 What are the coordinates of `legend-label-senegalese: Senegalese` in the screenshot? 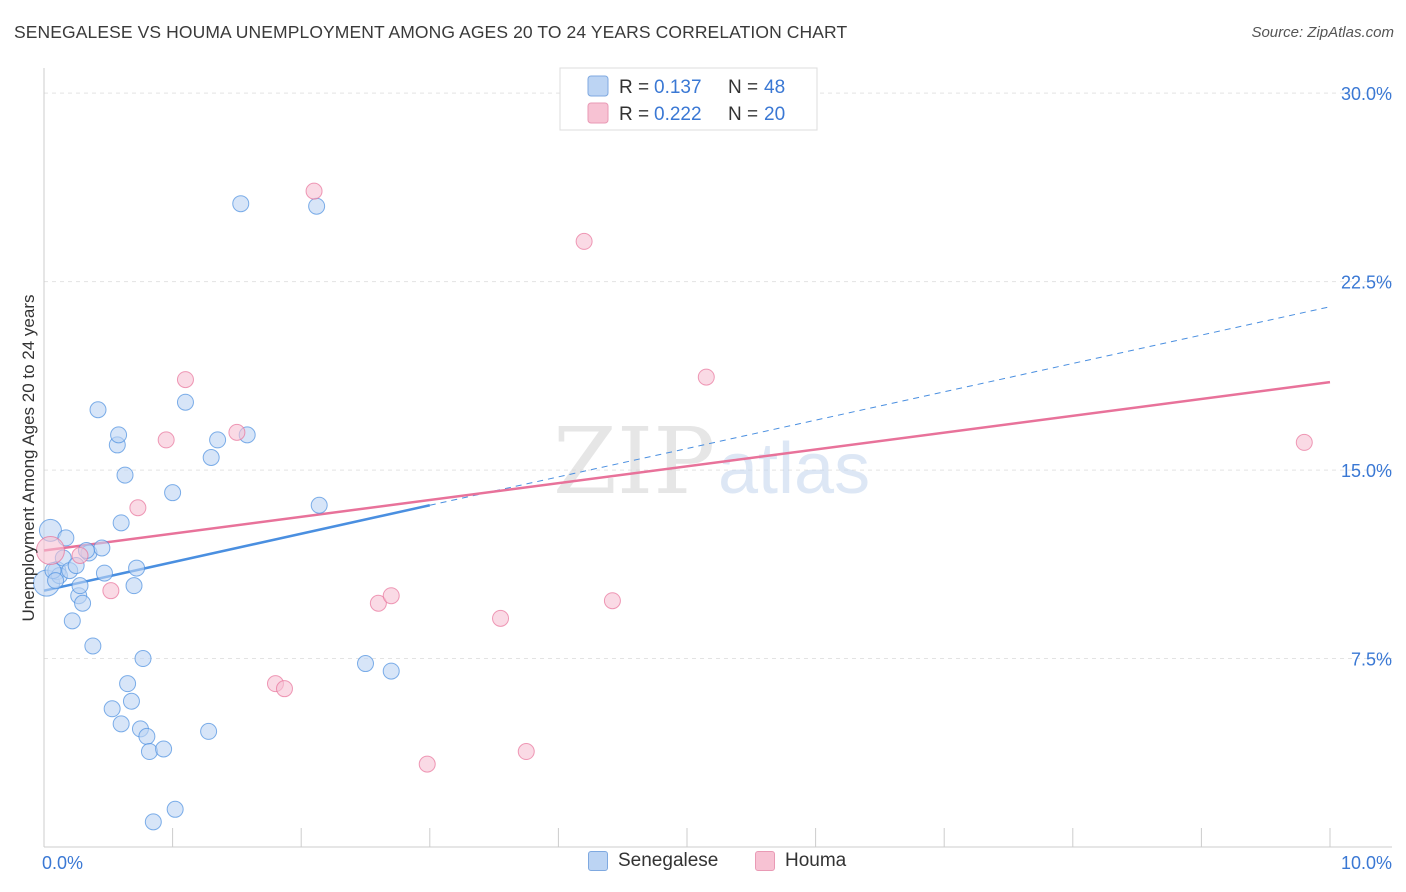 It's located at (668, 860).